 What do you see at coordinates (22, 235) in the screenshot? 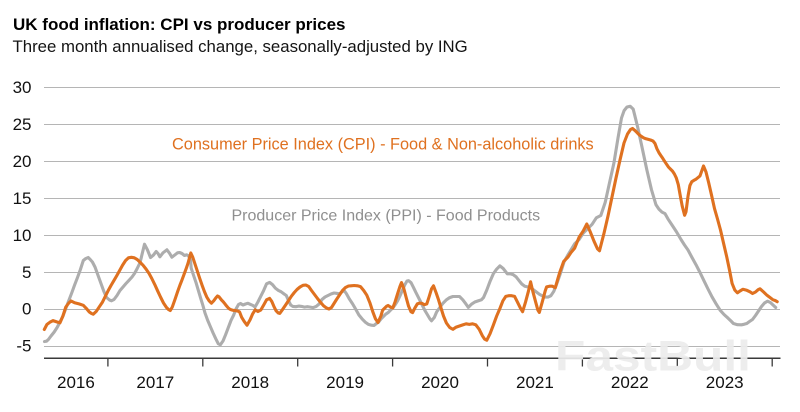
I see `svg-text: 10` at bounding box center [22, 235].